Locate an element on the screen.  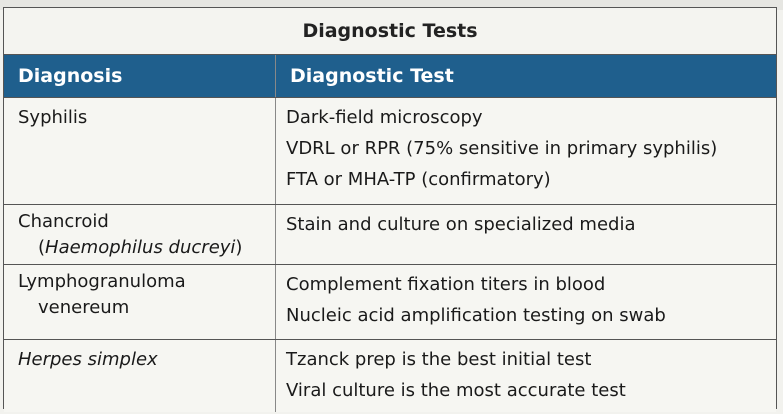
header-diagnosis: Diagnosis is located at coordinates (140, 76).